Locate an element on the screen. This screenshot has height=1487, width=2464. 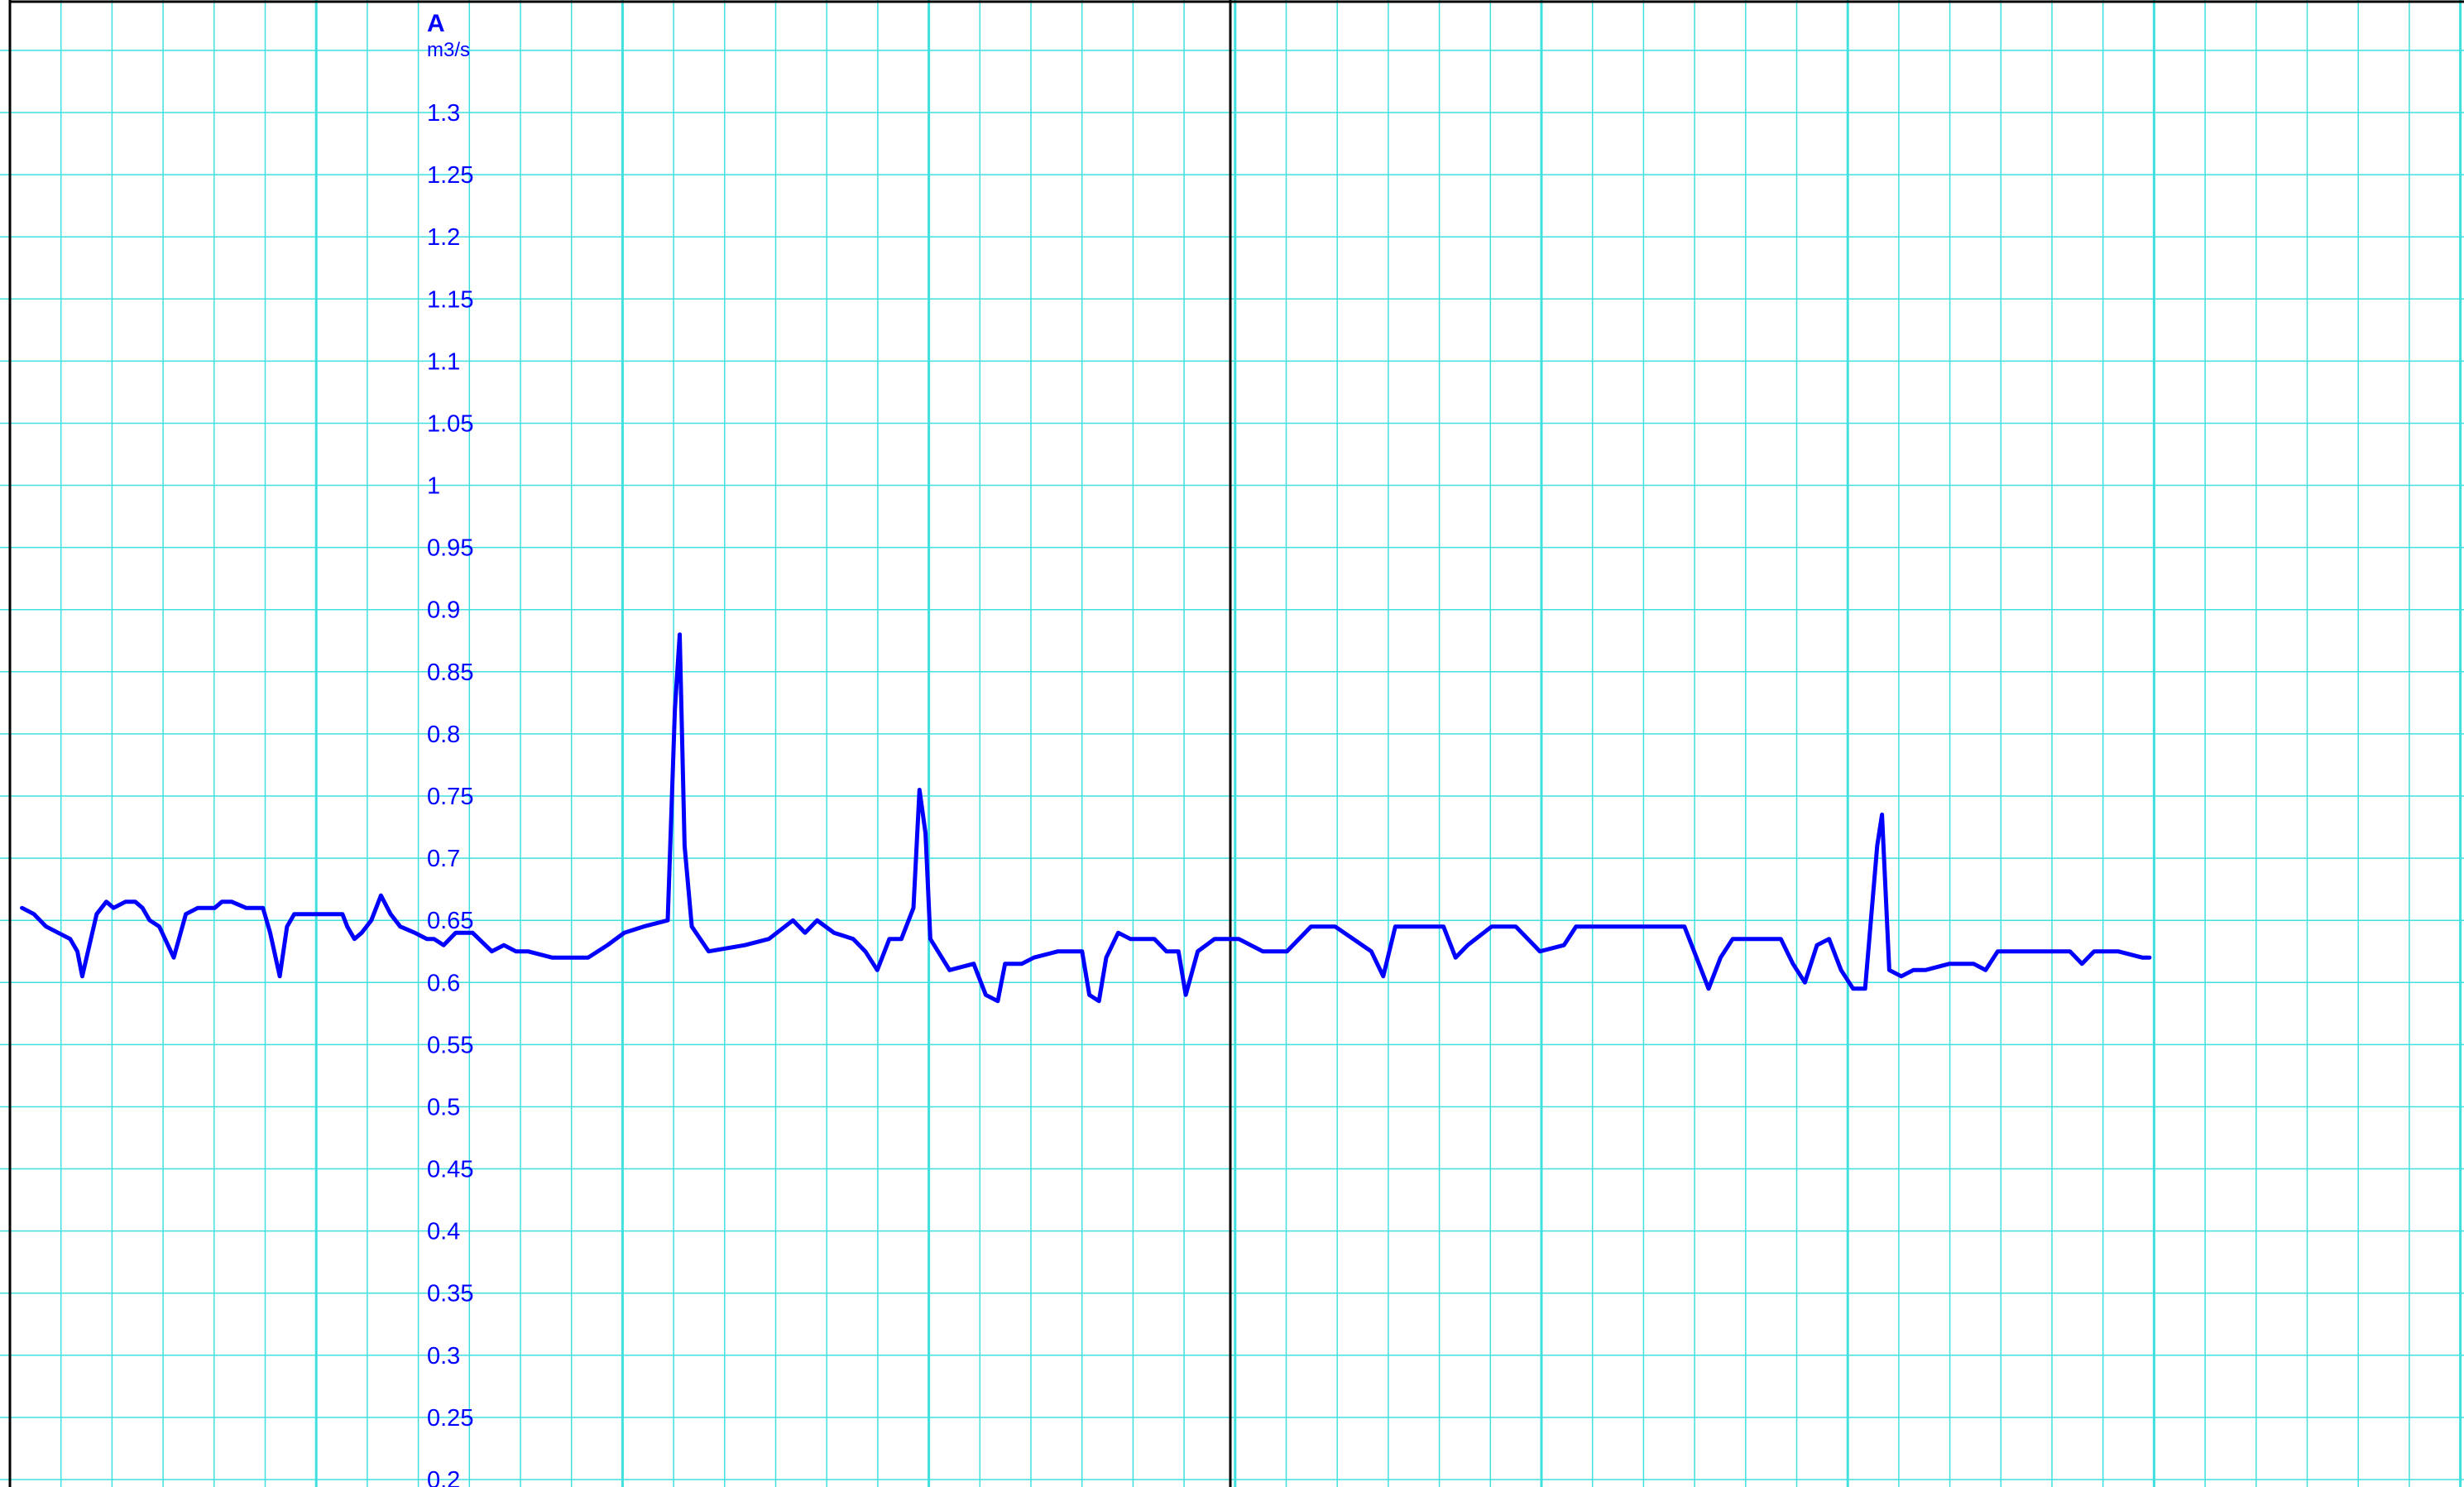
y-tick-label: 0.45 is located at coordinates (450, 1170).